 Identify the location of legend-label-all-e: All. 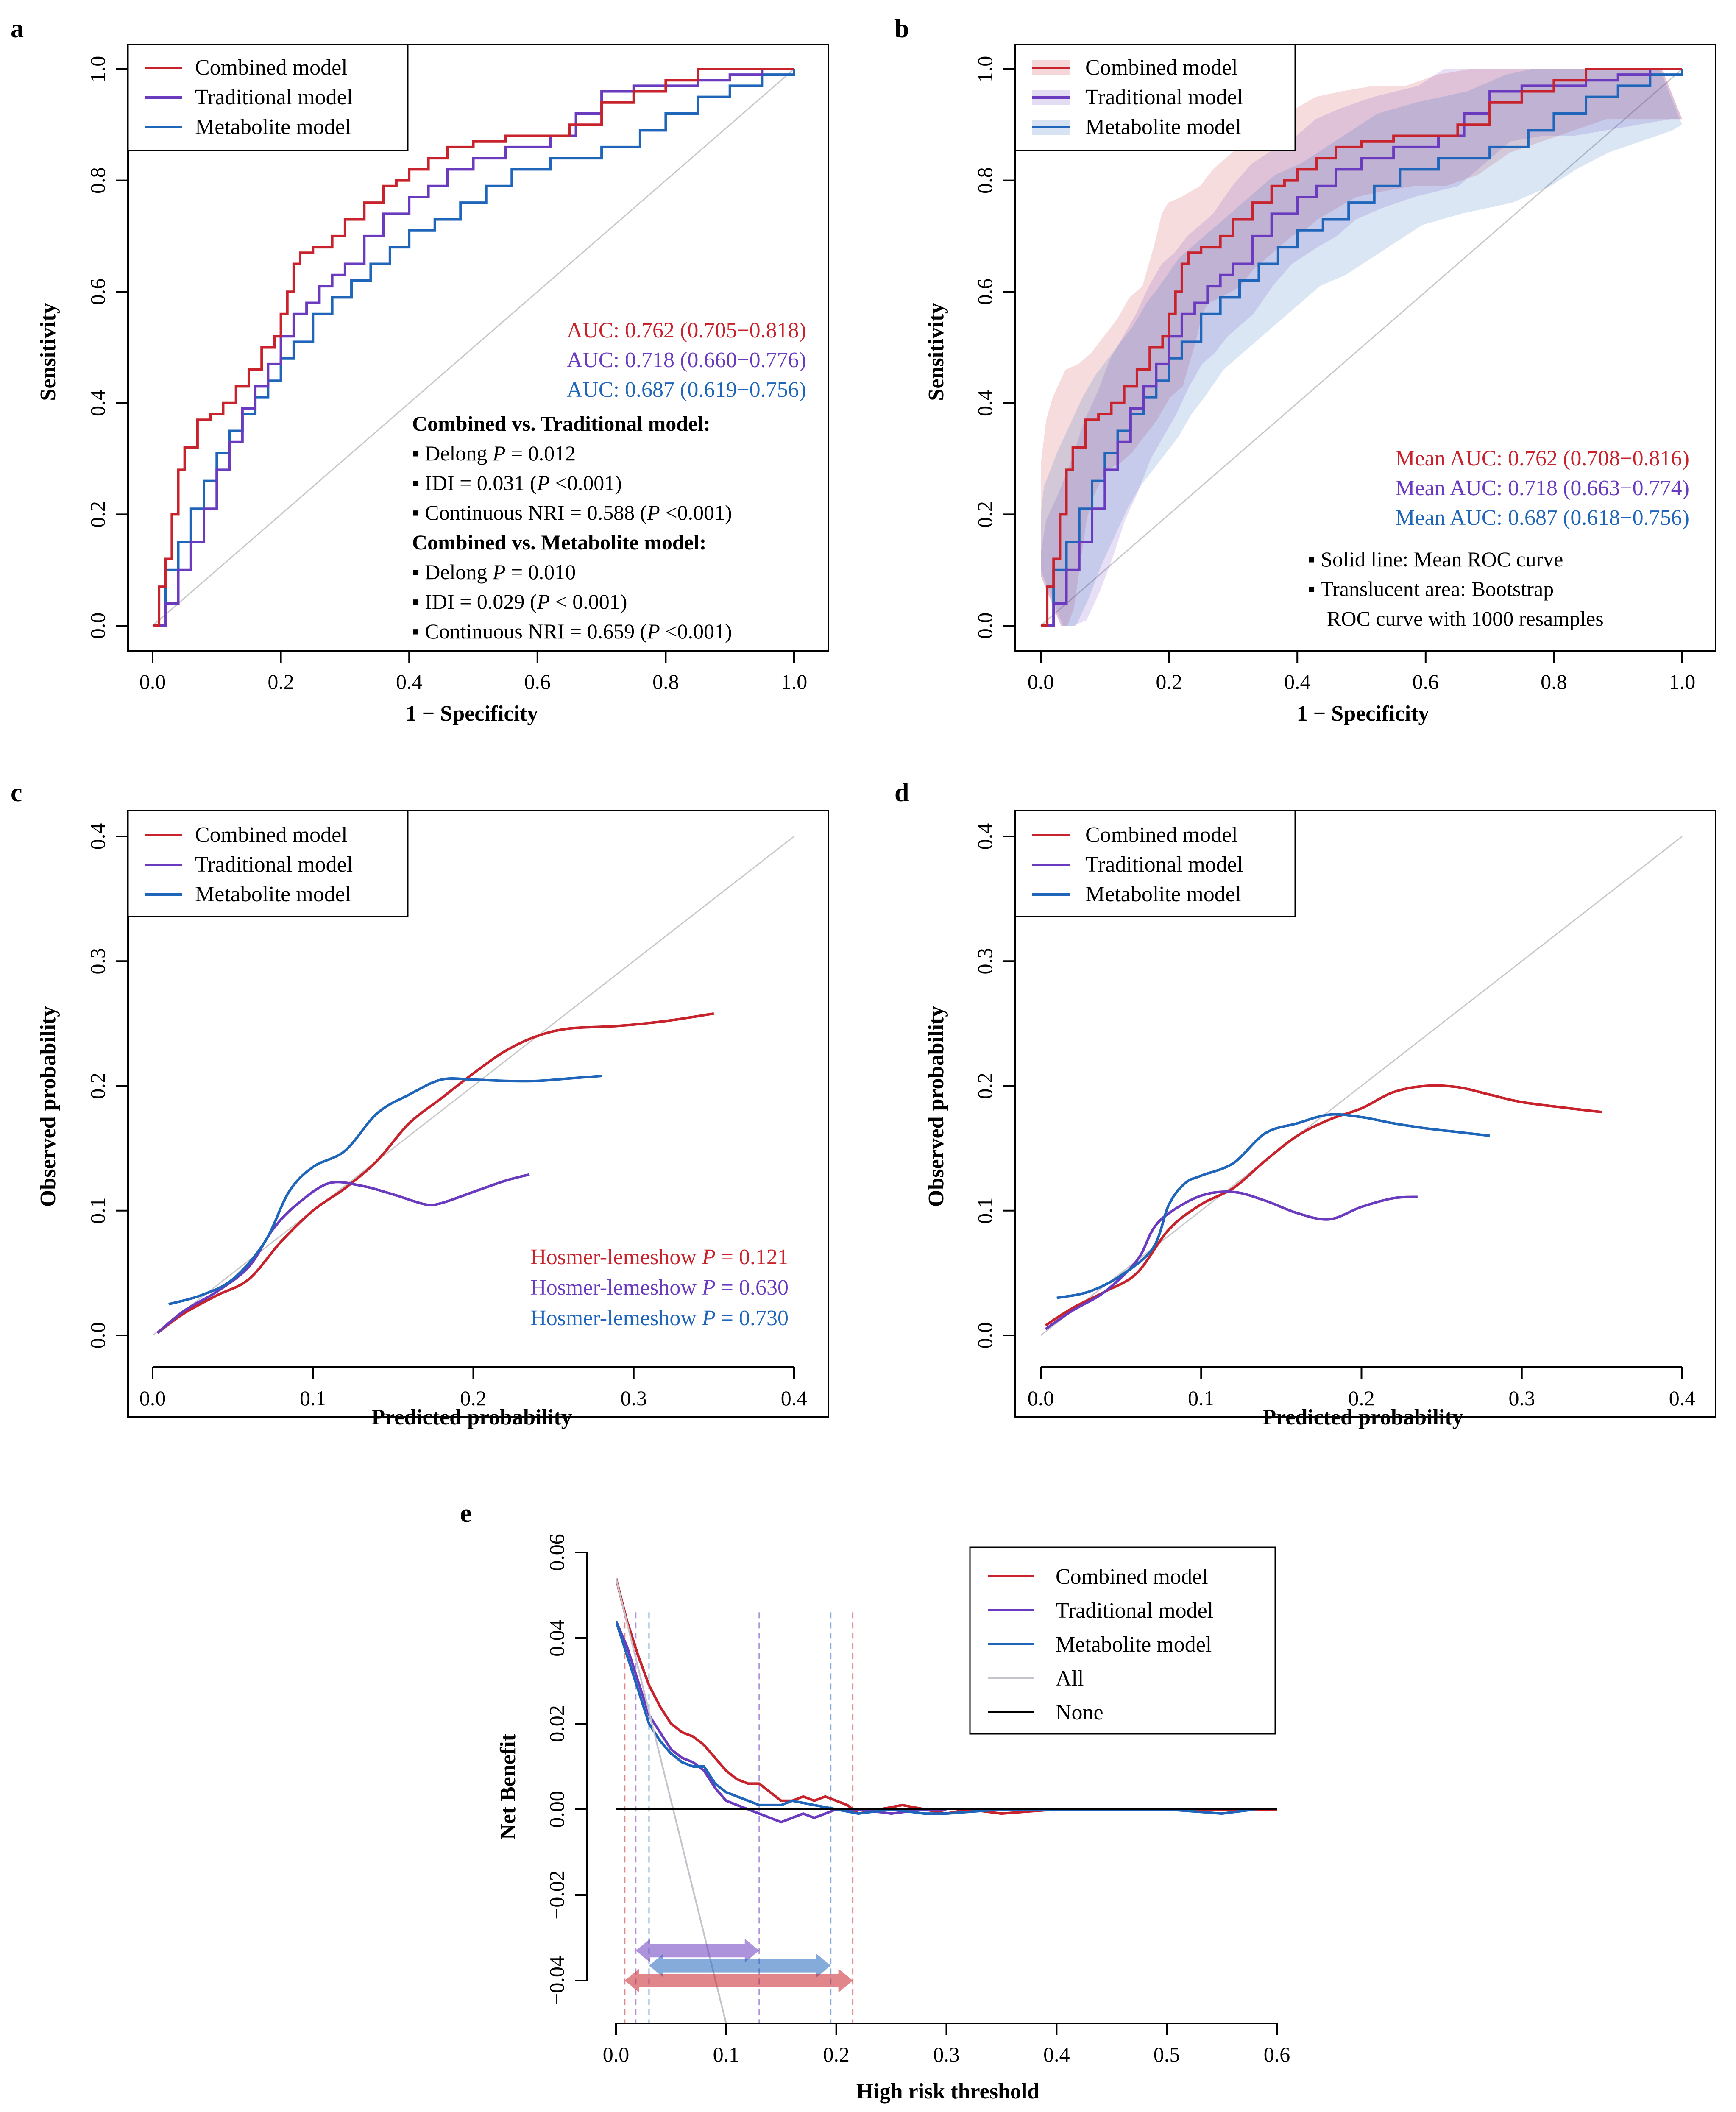
(1070, 1678).